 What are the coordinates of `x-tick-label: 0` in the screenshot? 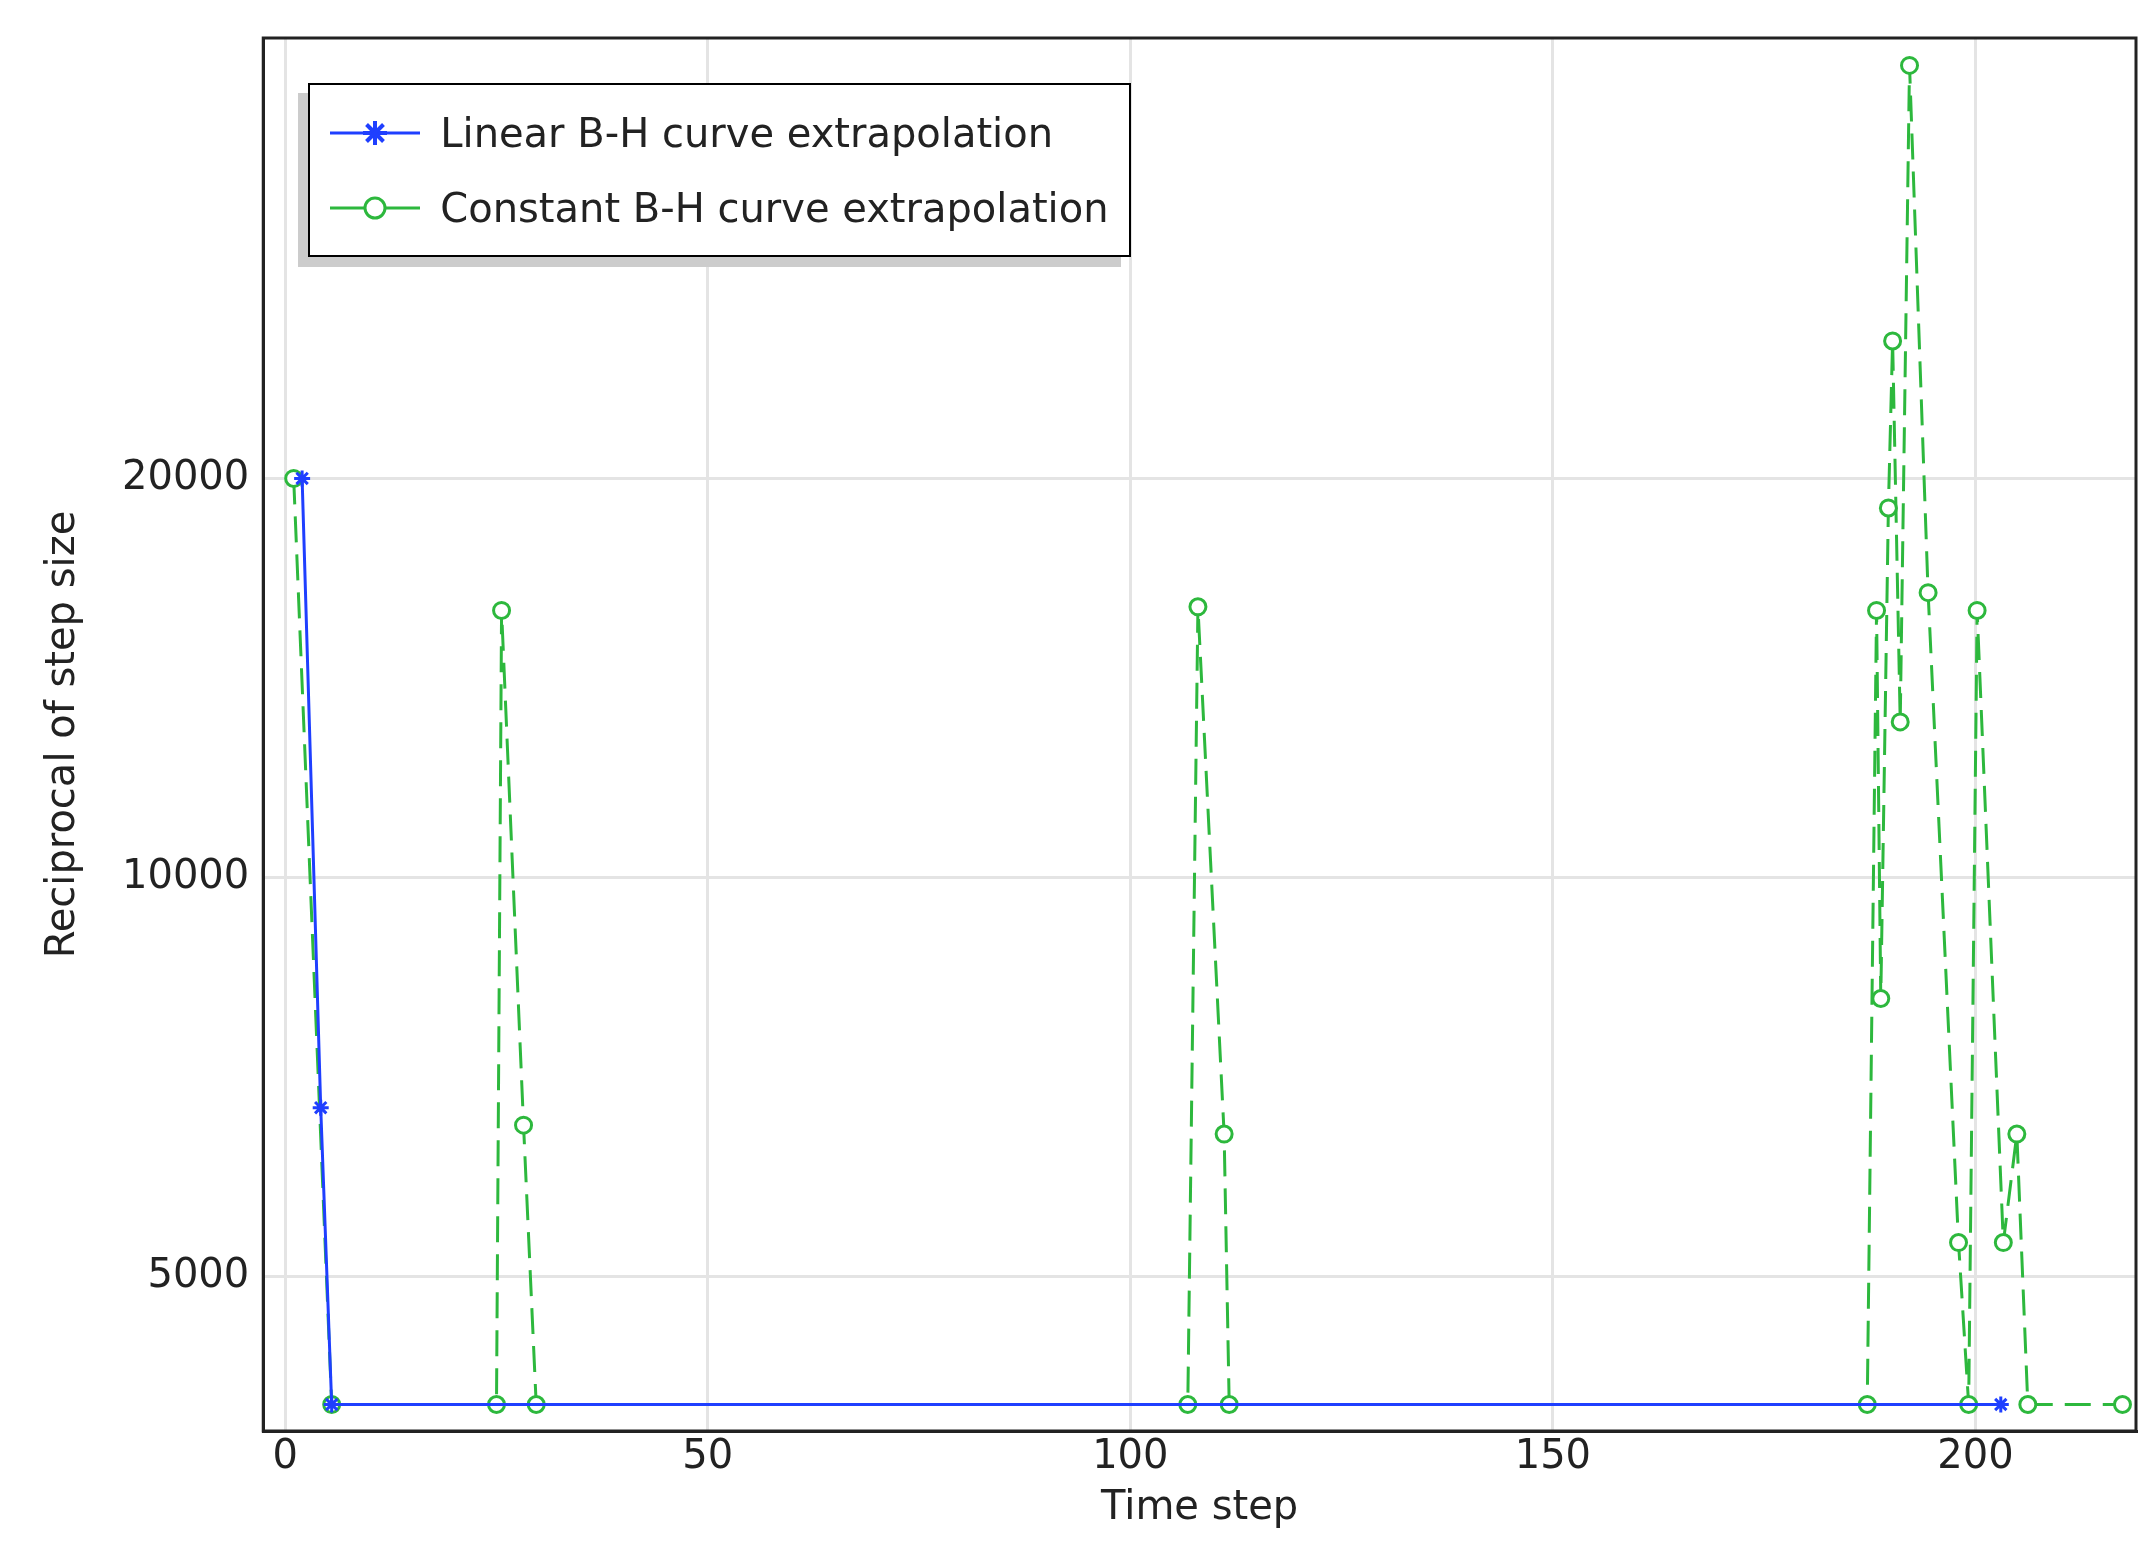 It's located at (285, 1454).